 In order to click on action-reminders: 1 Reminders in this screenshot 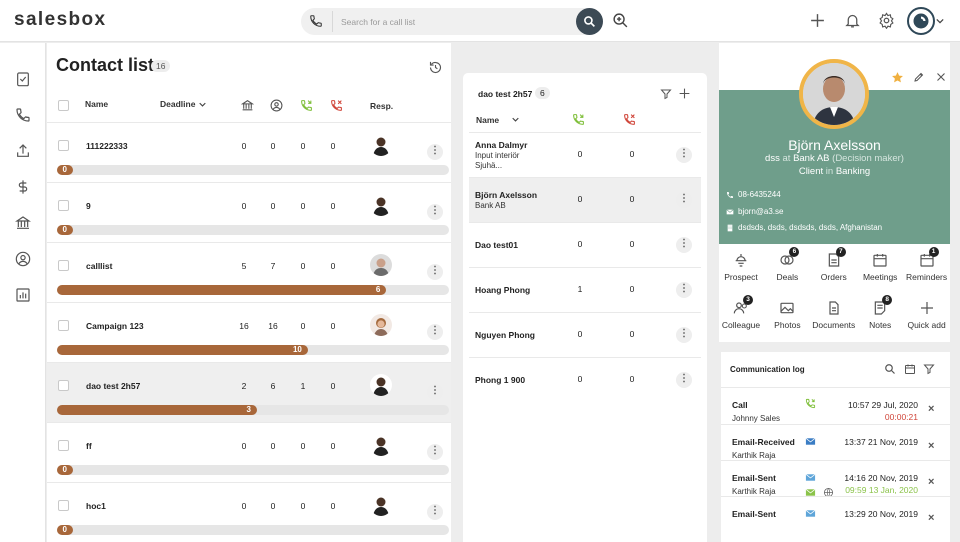, I will do `click(927, 264)`.